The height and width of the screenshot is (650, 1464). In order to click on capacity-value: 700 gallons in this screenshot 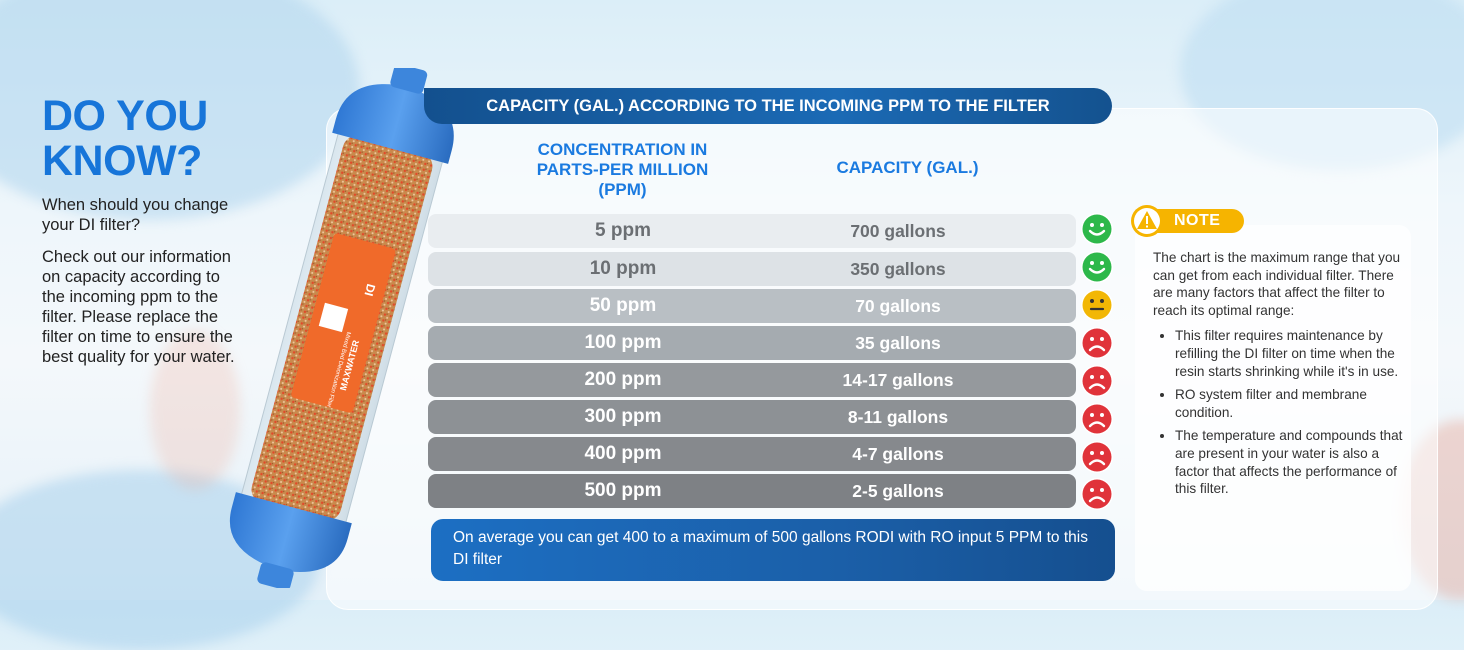, I will do `click(898, 231)`.